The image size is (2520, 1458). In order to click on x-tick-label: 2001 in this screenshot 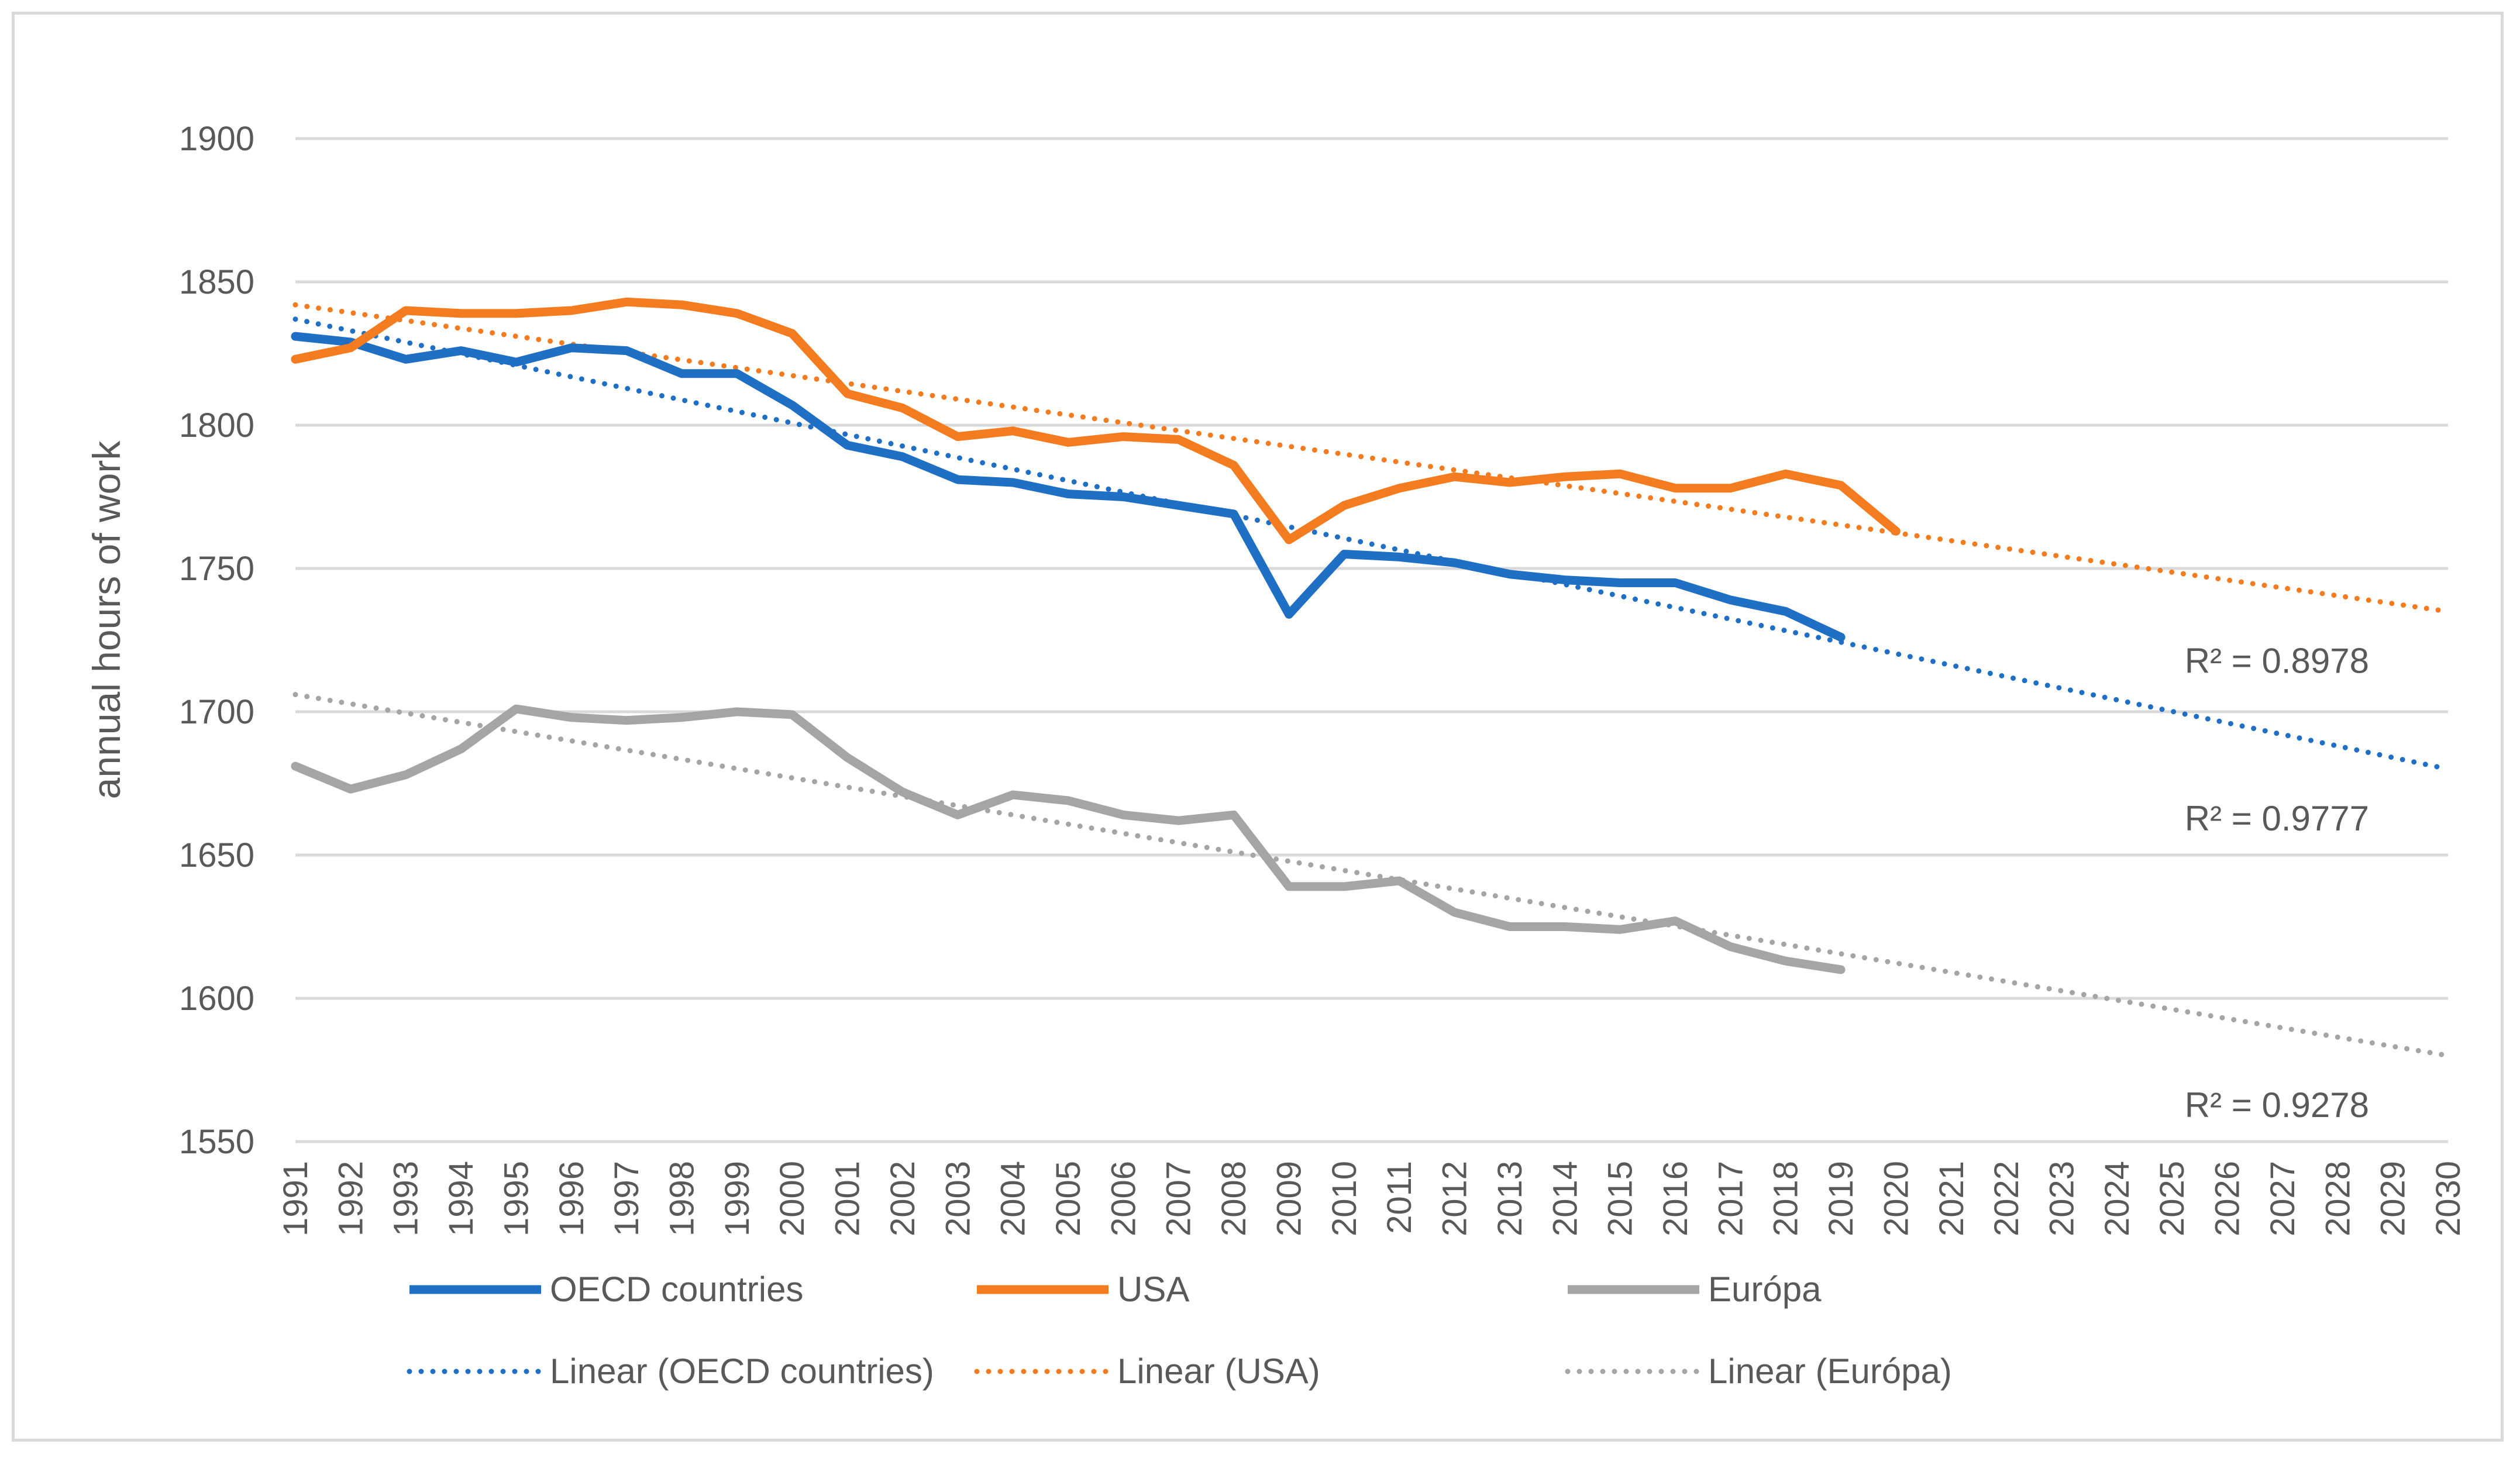, I will do `click(848, 1198)`.